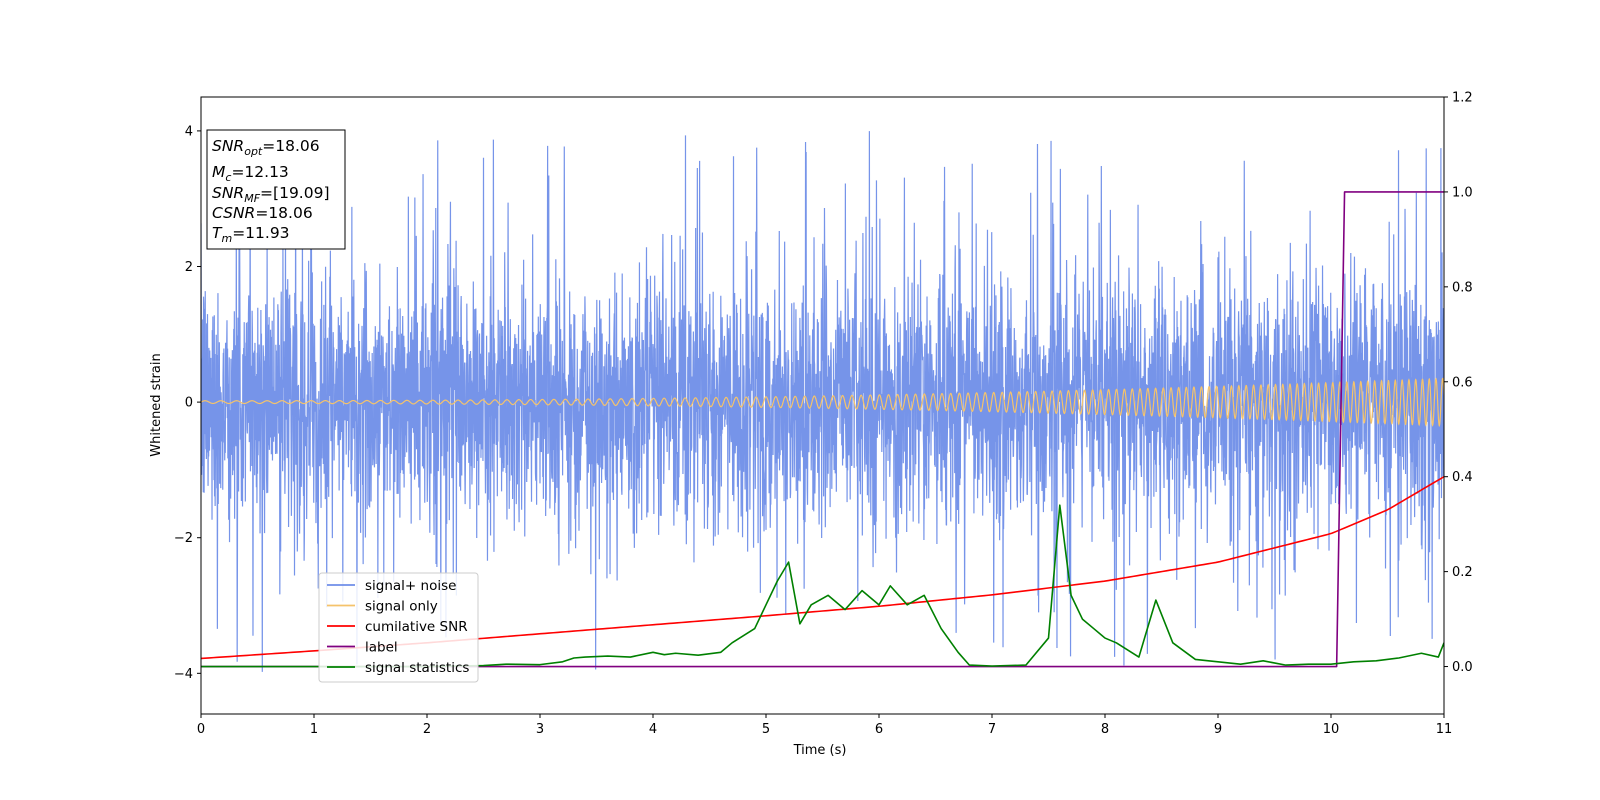  I want to click on legend-label: signal statistics, so click(417, 668).